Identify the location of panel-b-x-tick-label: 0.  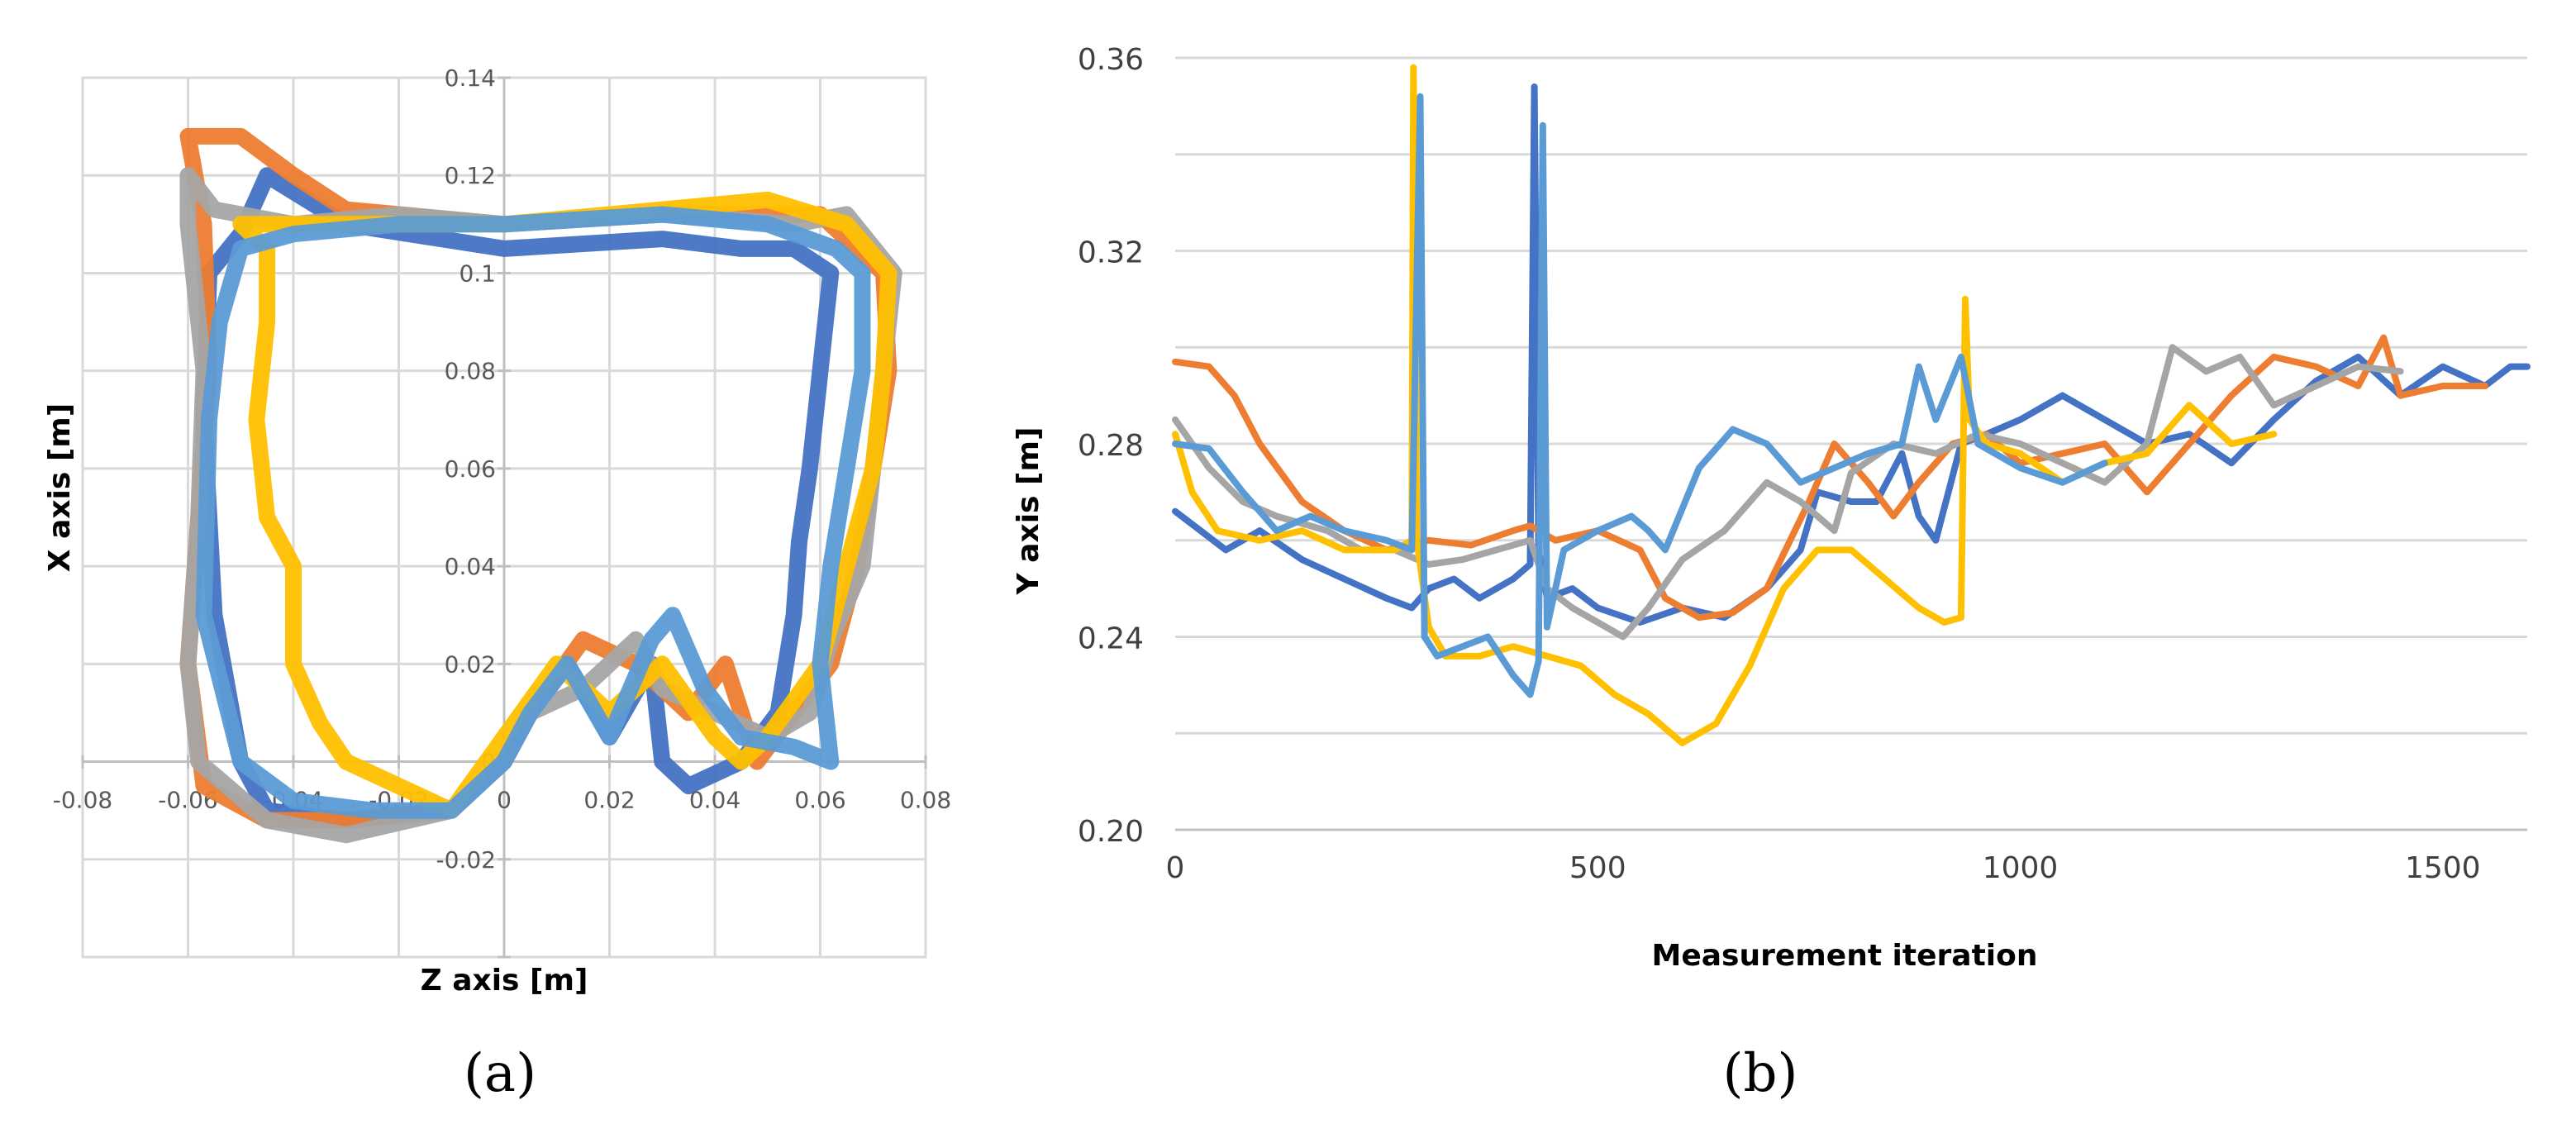
(1176, 868).